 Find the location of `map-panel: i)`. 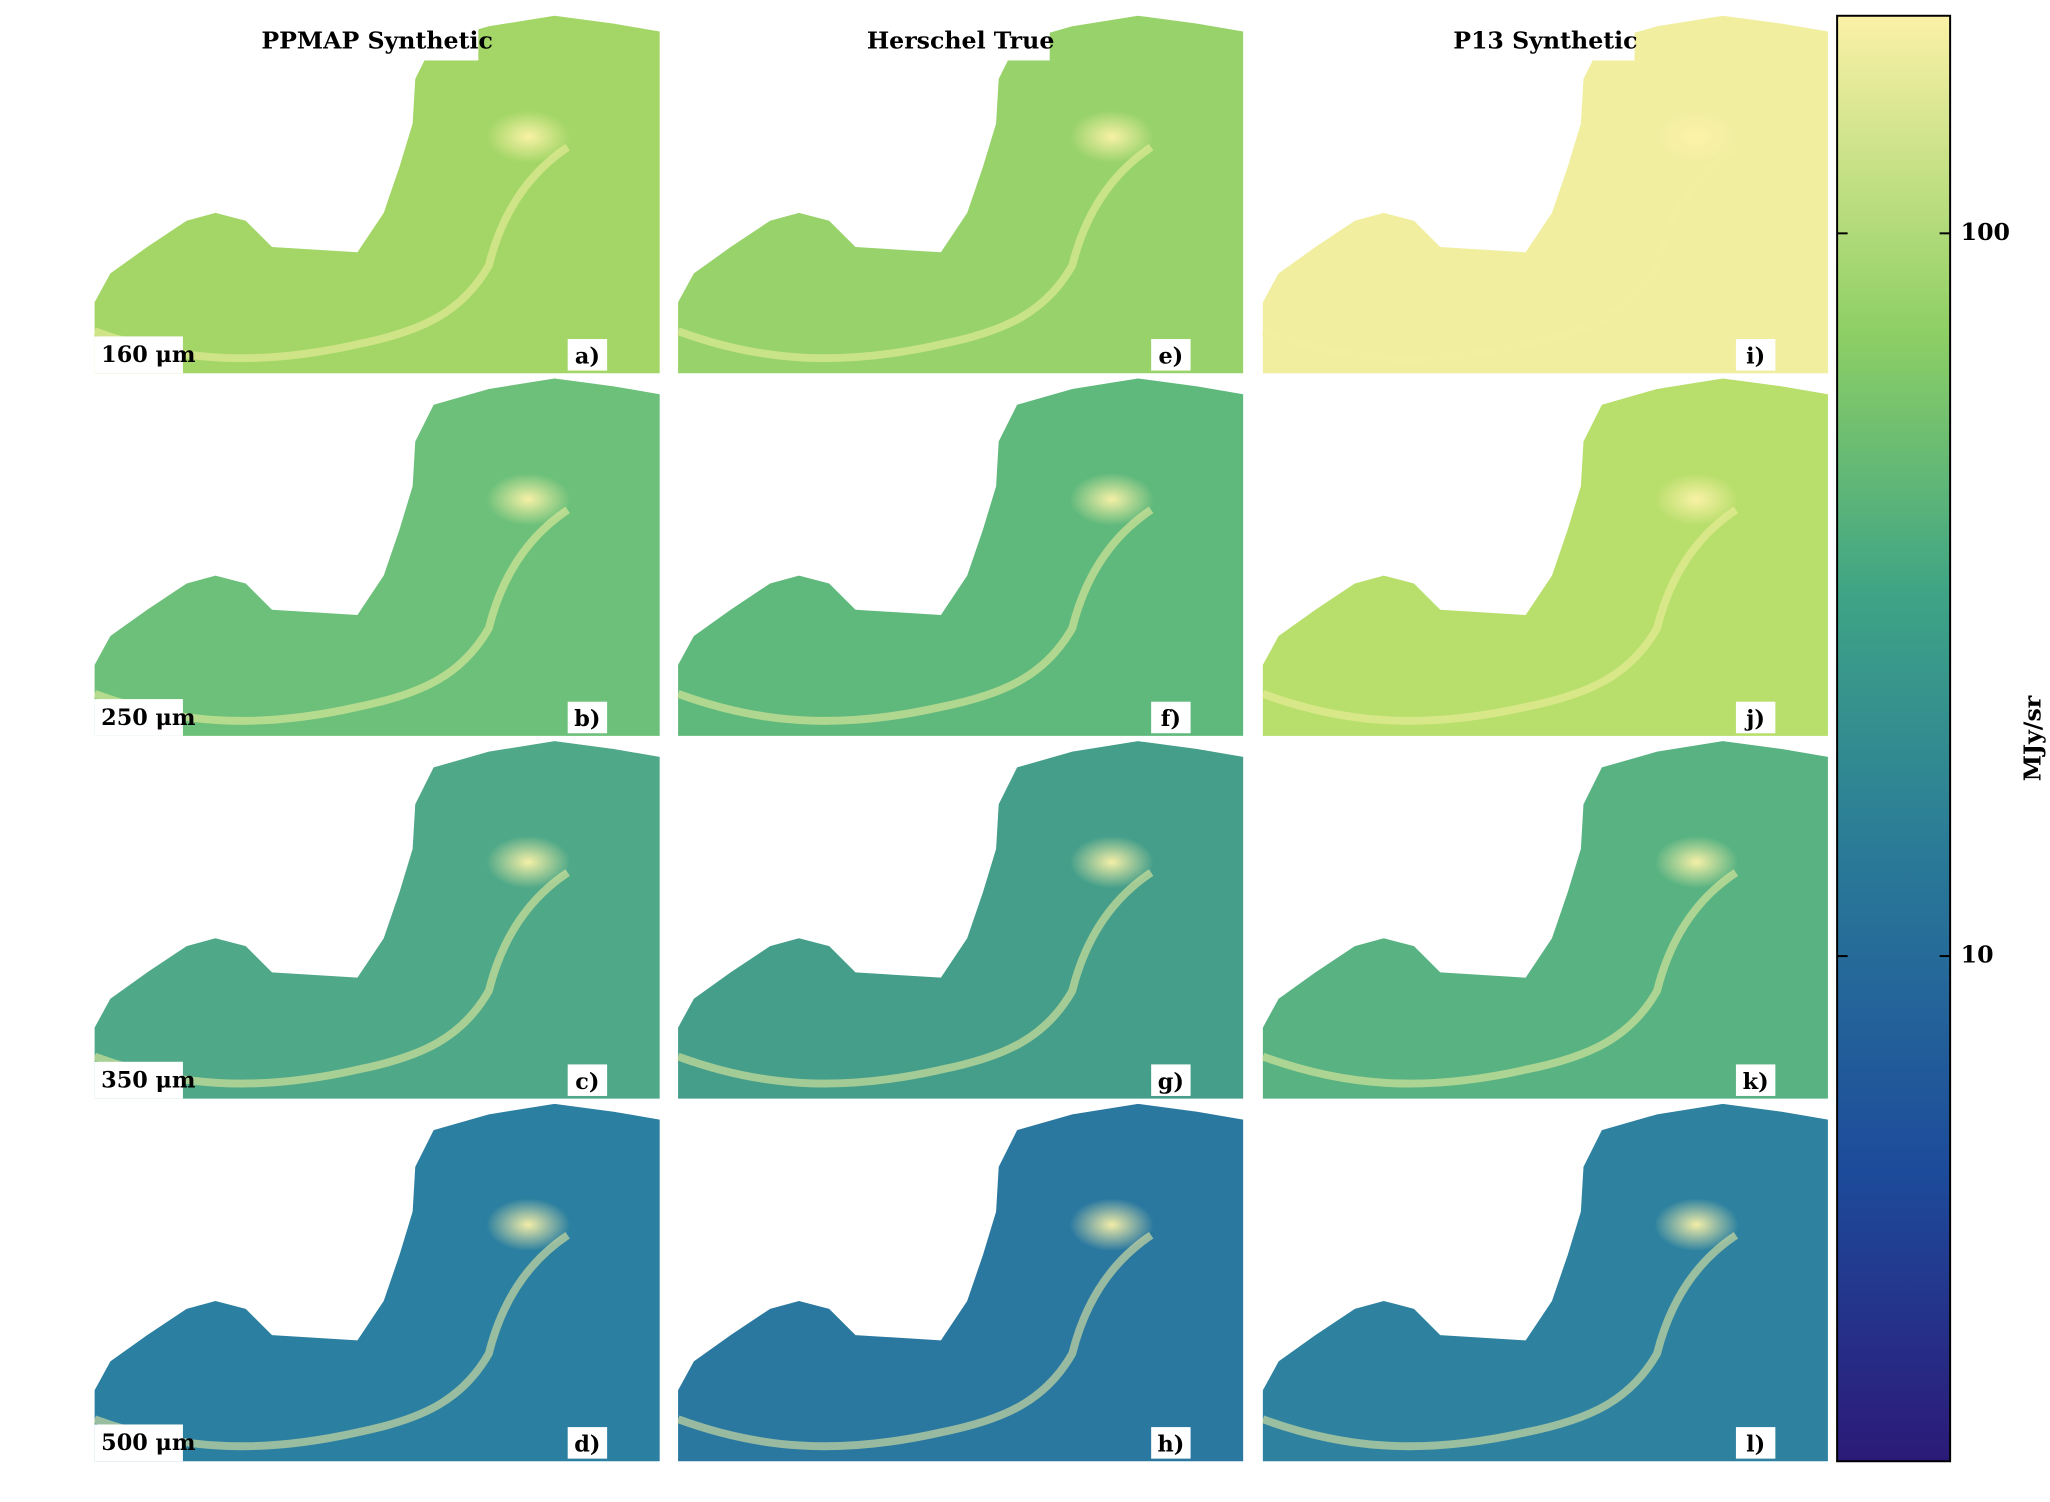

map-panel: i) is located at coordinates (1544, 194).